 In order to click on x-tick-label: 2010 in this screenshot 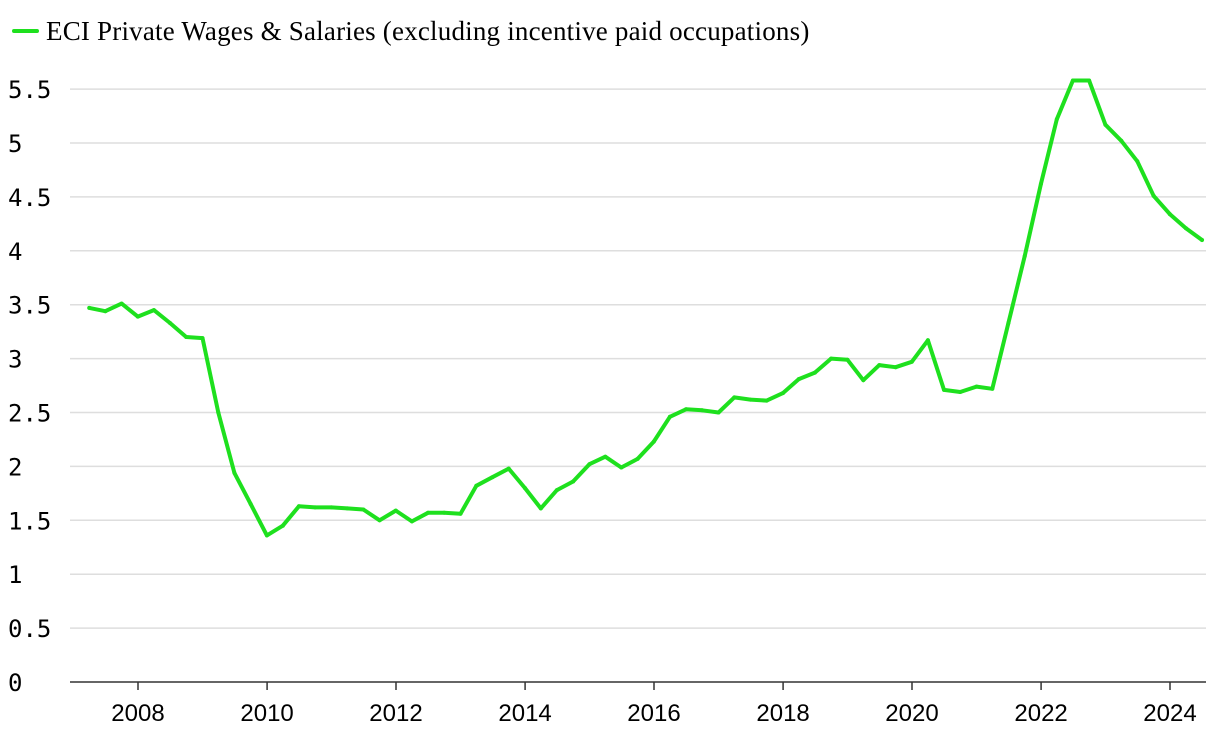, I will do `click(266, 713)`.